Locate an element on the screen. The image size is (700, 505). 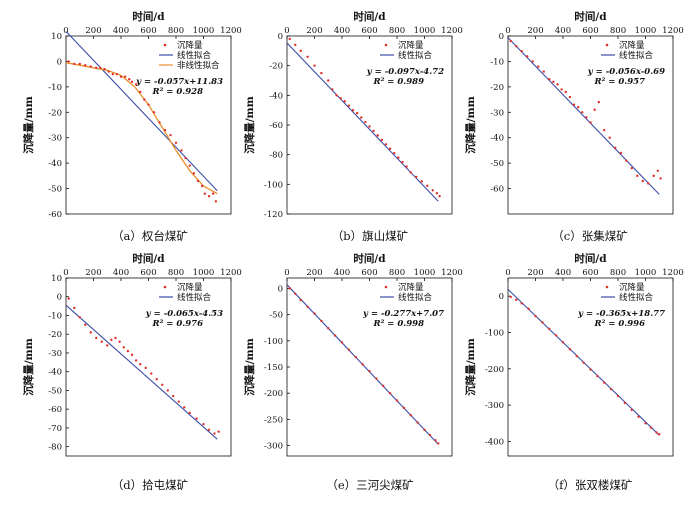
fit-equation: y = -0.277x+7.07 is located at coordinates (403, 314).